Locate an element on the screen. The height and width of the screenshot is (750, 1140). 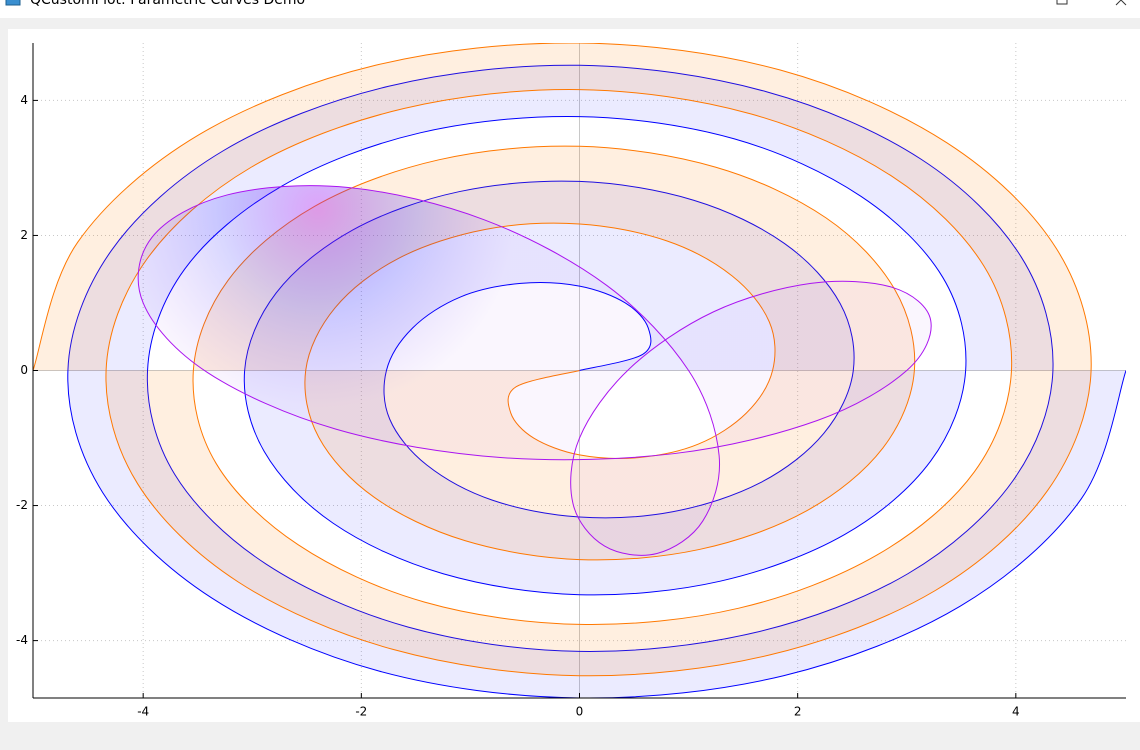
y-tick-label: 0 is located at coordinates (24, 370).